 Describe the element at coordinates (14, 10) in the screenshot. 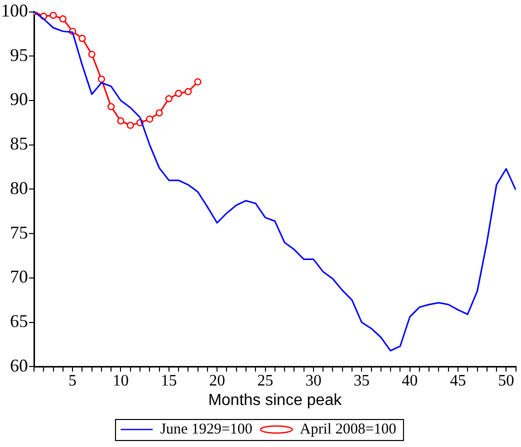

I see `y-tick-label: 100` at that location.